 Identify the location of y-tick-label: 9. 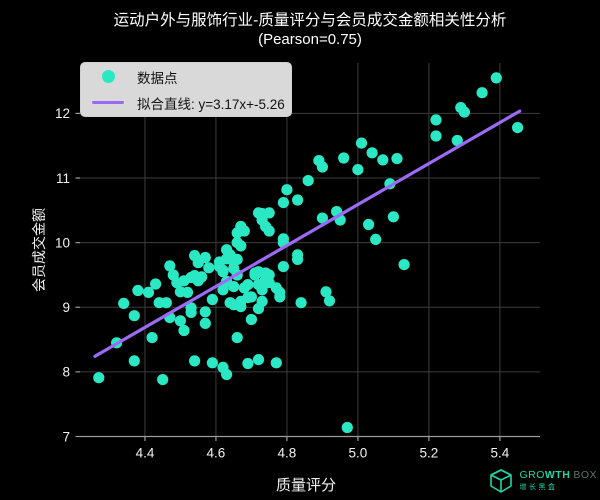
(66, 307).